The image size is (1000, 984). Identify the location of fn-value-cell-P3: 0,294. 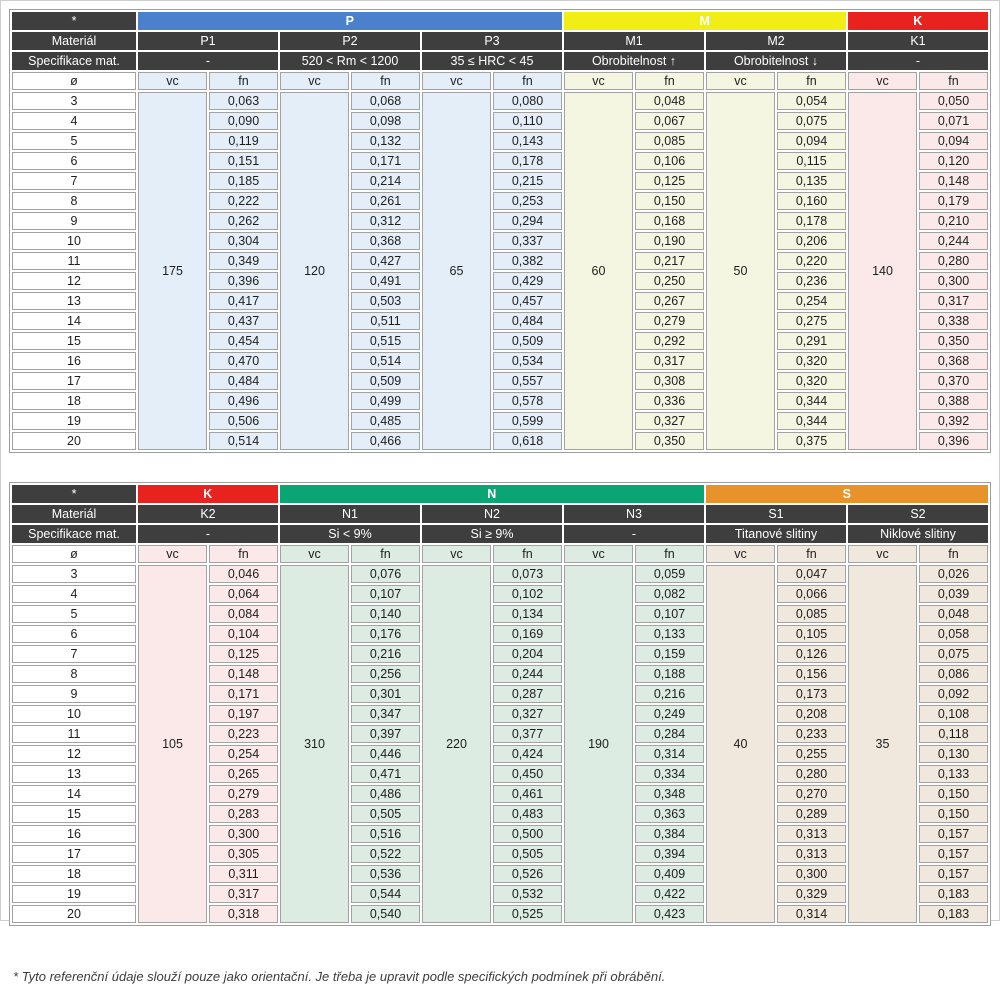
(527, 221).